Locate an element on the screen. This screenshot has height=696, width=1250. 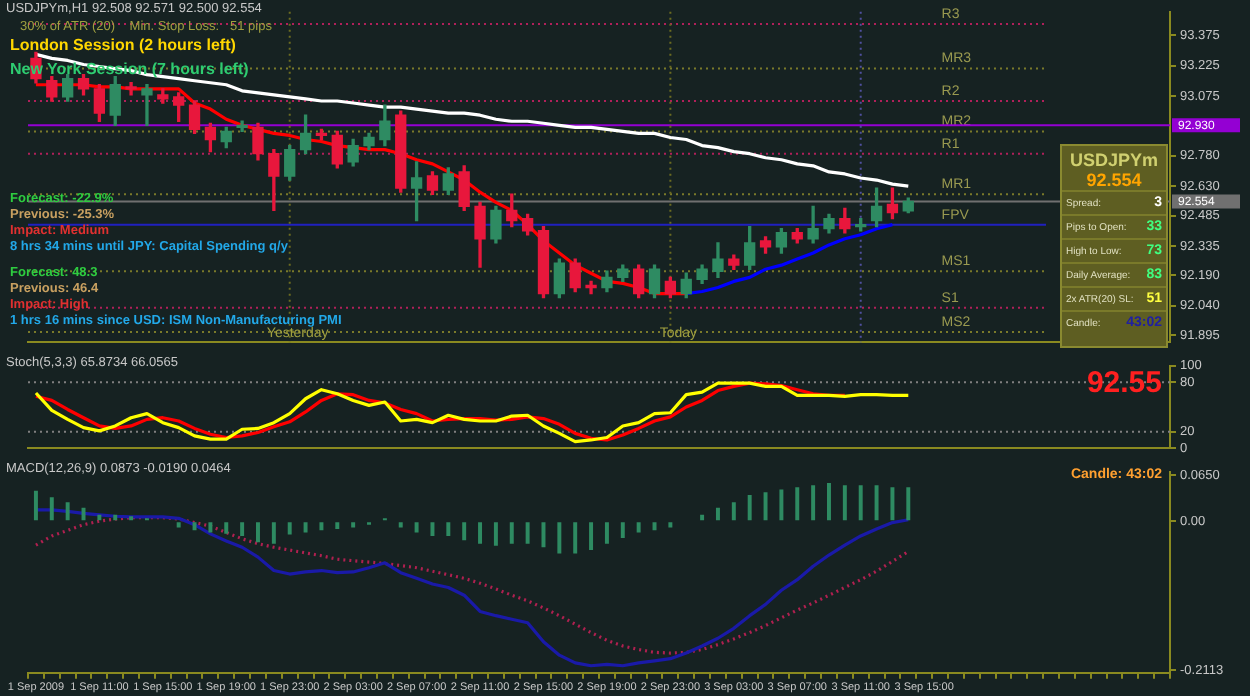
annotation: 92.554 is located at coordinates (1114, 180).